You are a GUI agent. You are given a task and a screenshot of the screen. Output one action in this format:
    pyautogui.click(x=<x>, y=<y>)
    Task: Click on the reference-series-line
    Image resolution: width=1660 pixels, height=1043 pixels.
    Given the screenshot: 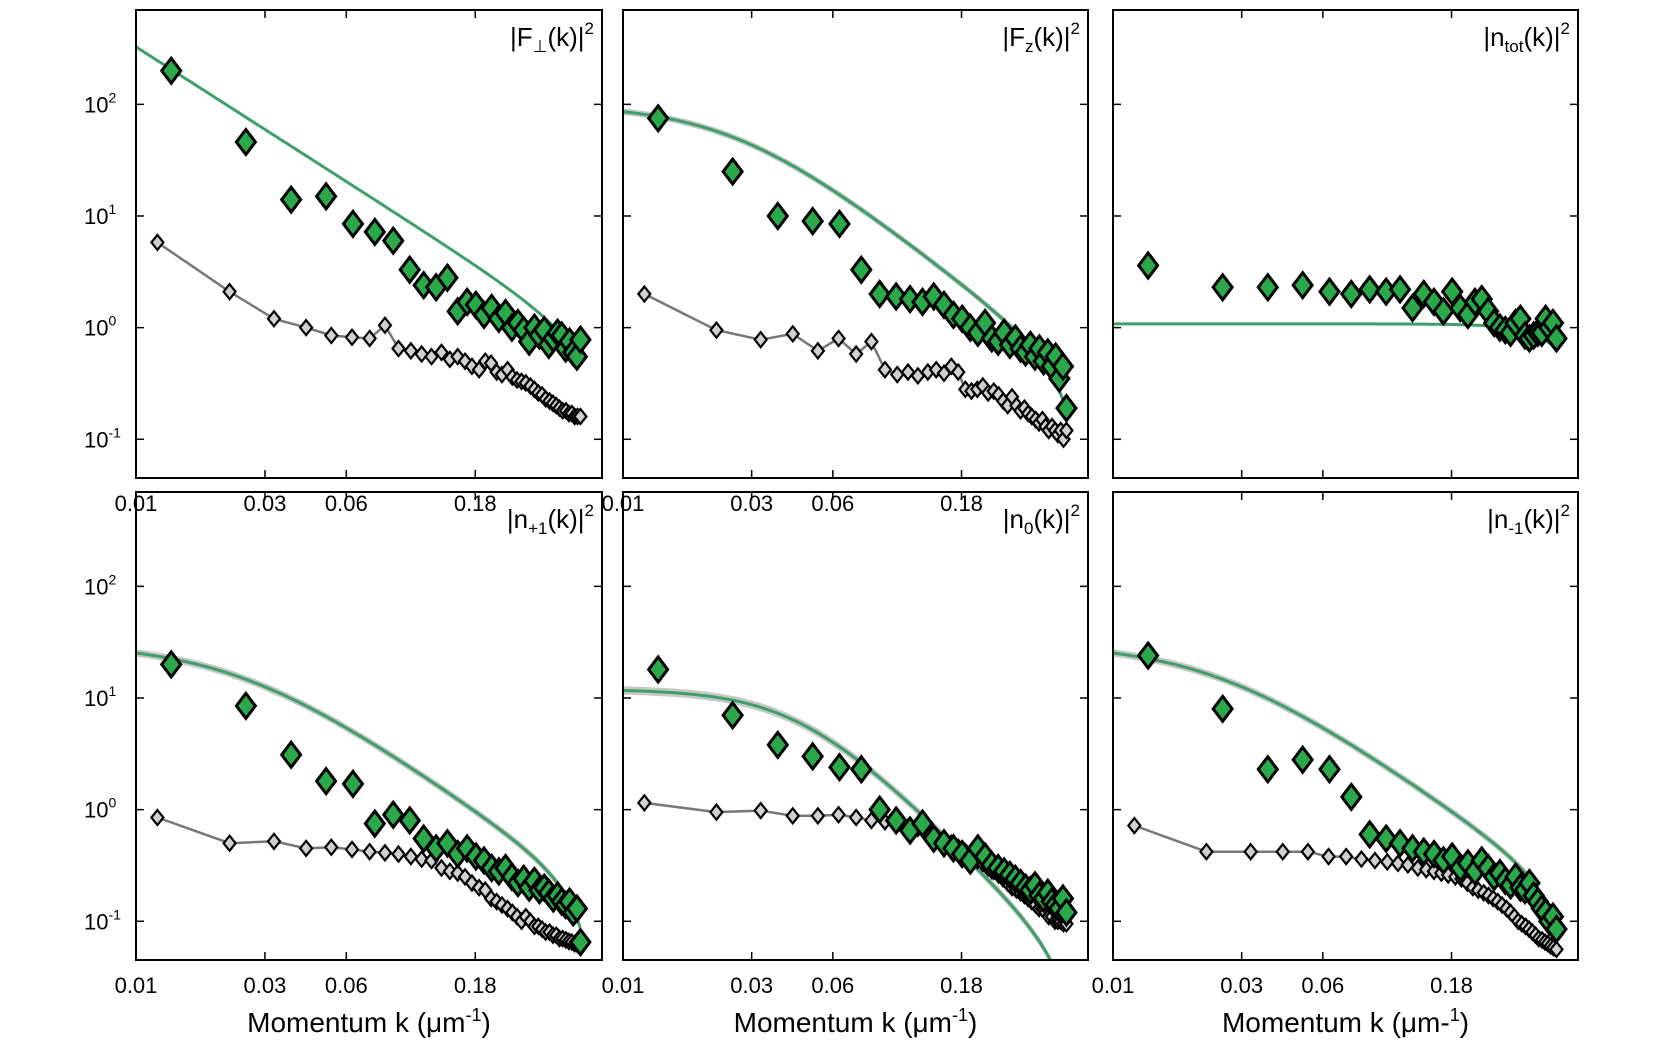 What is the action you would take?
    pyautogui.click(x=855, y=368)
    